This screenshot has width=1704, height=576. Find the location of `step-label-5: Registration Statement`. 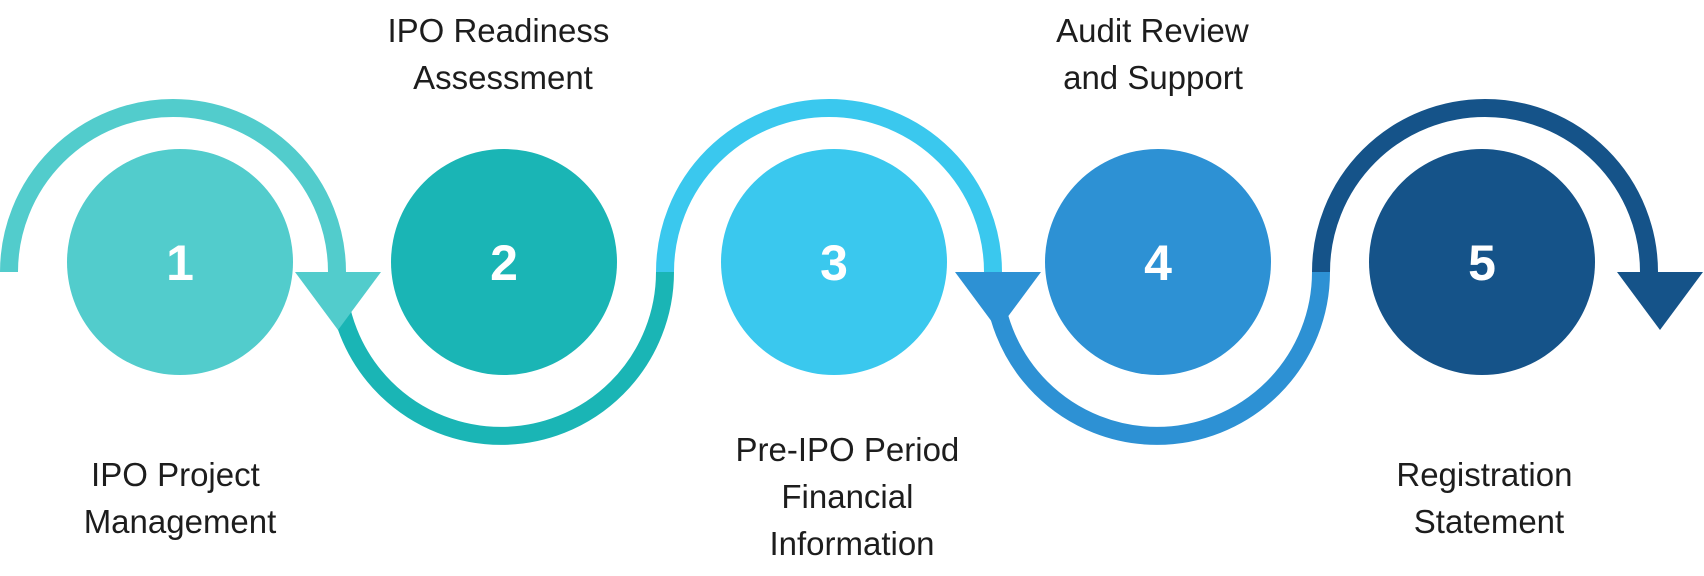

step-label-5: Registration Statement is located at coordinates (1488, 498).